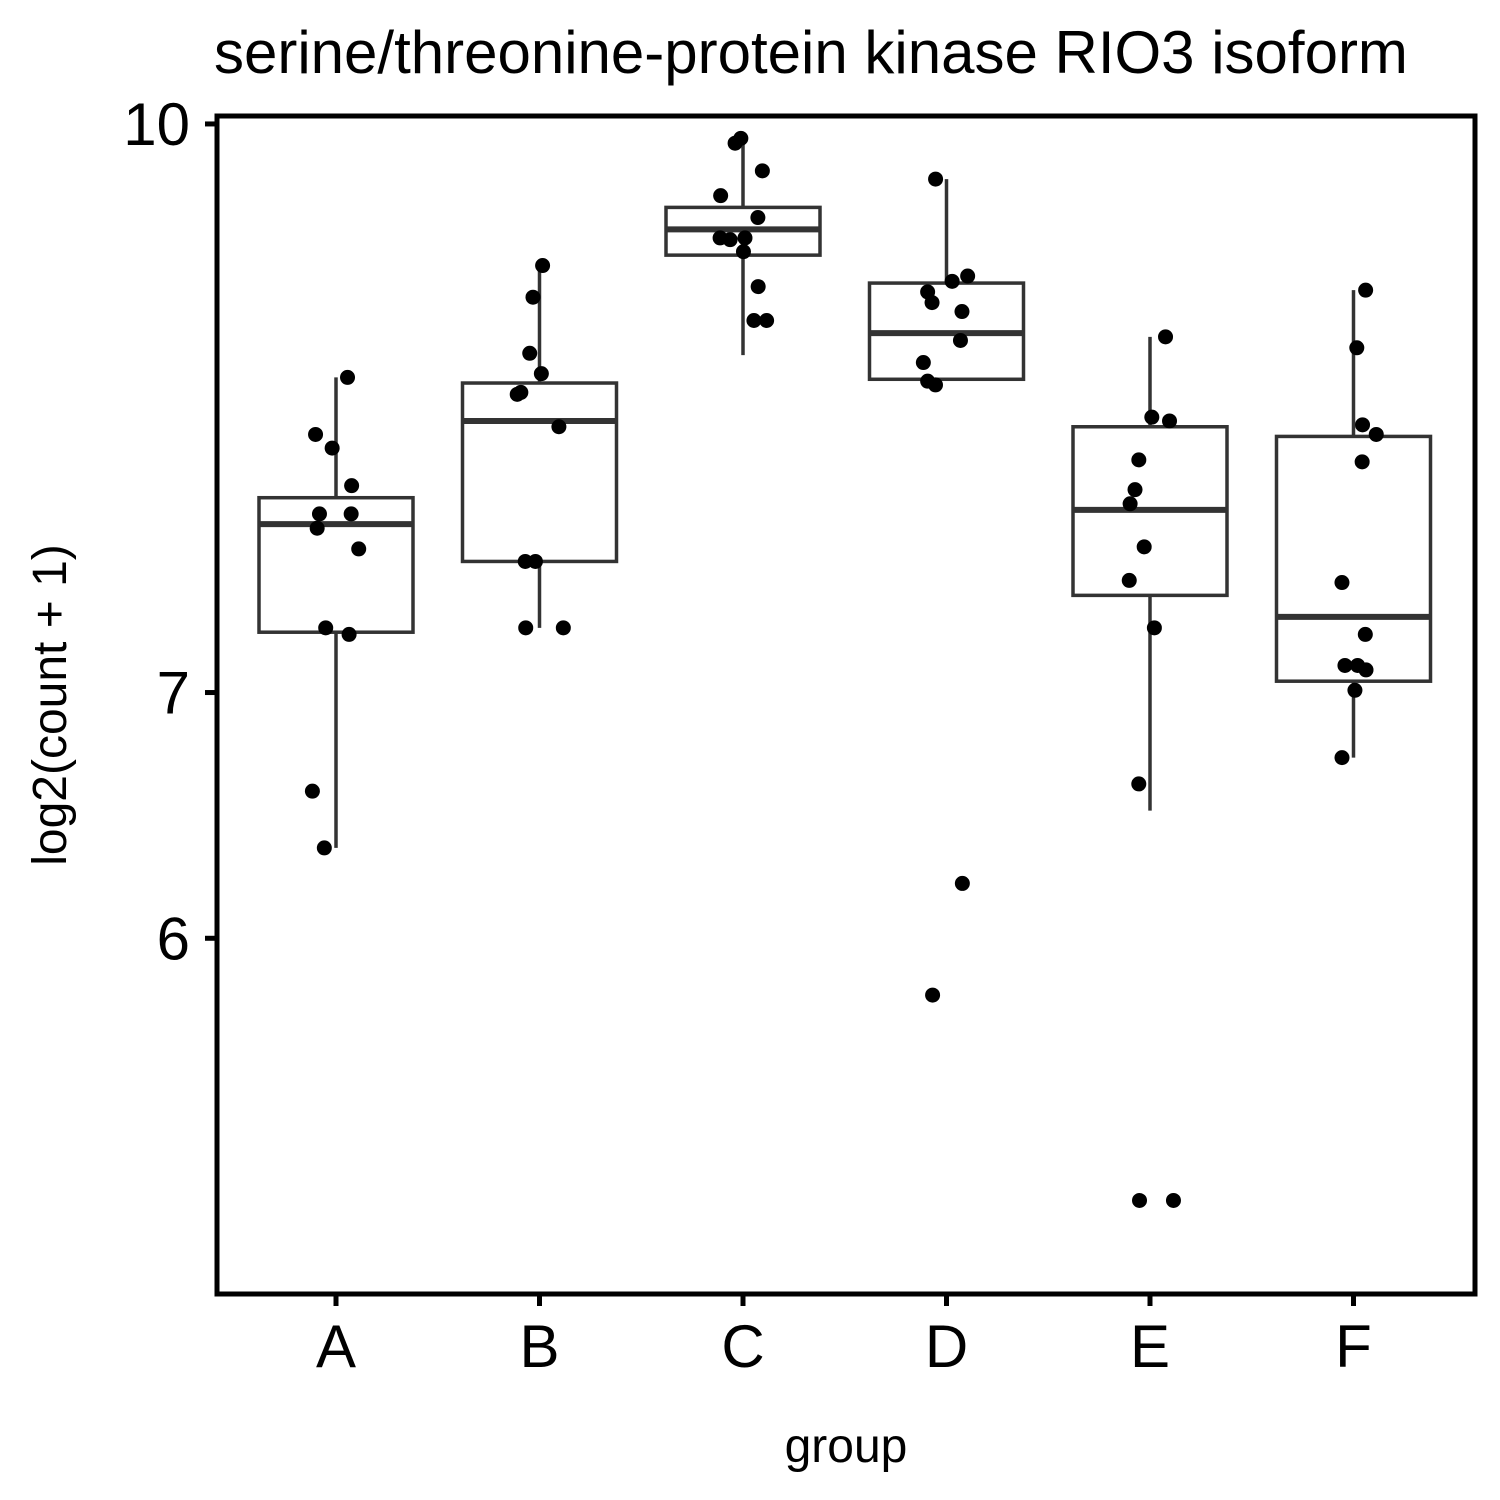  I want to click on points-group-F, so click(1359, 524).